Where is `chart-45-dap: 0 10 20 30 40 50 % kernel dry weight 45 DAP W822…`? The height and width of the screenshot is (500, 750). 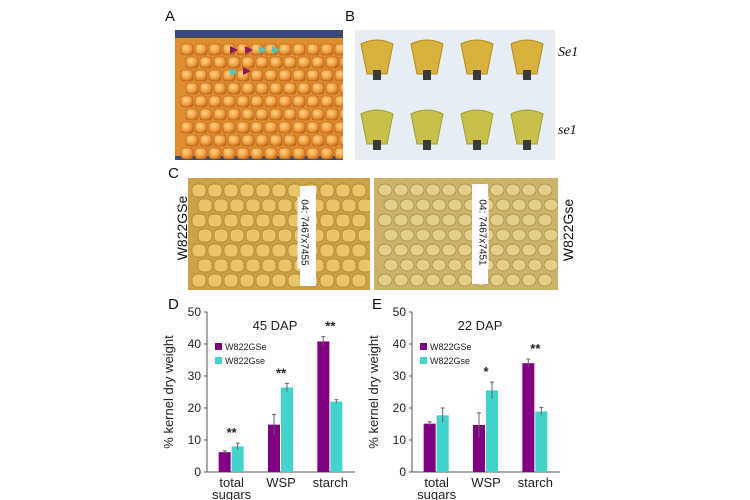
chart-45-dap: 0 10 20 30 40 50 % kernel dry weight 45 DAP W822… is located at coordinates (258, 402).